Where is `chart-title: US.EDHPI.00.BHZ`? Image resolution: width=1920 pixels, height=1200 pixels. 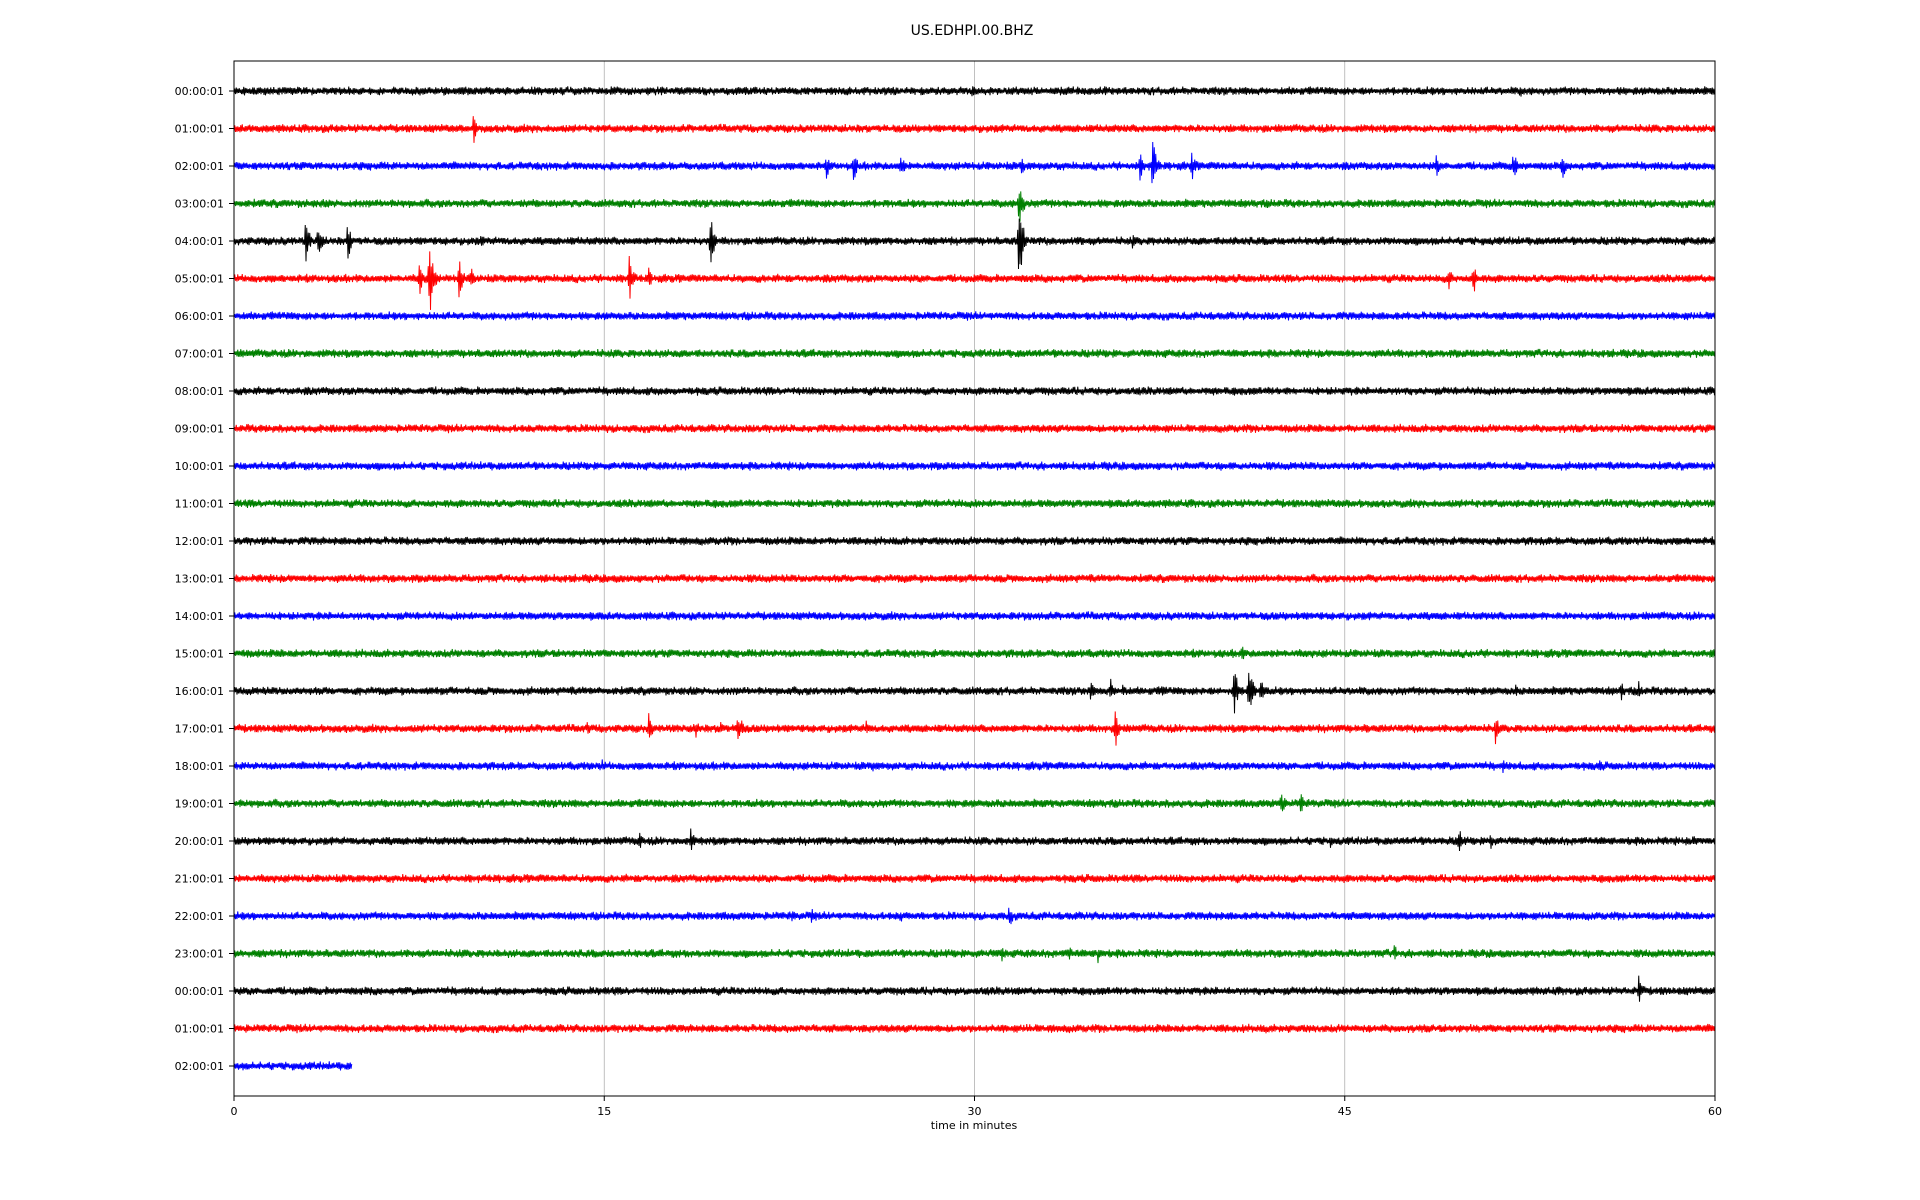 chart-title: US.EDHPI.00.BHZ is located at coordinates (972, 31).